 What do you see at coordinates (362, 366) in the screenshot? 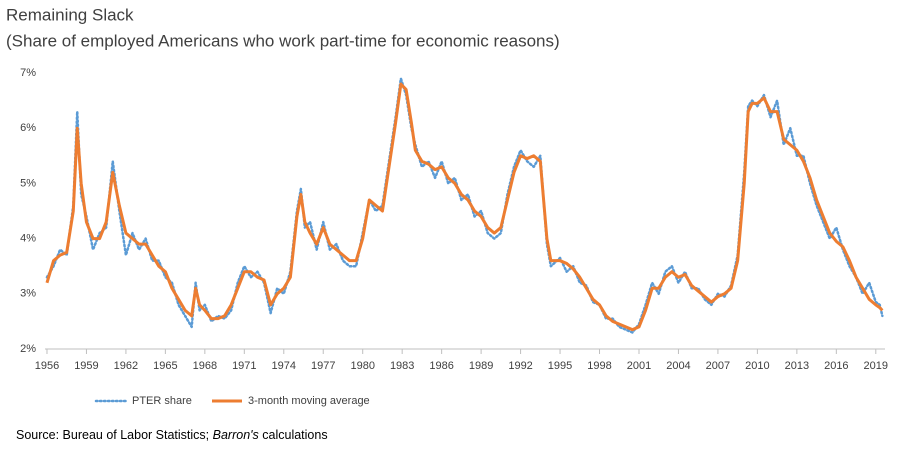
I see `x-tick-label: 1980` at bounding box center [362, 366].